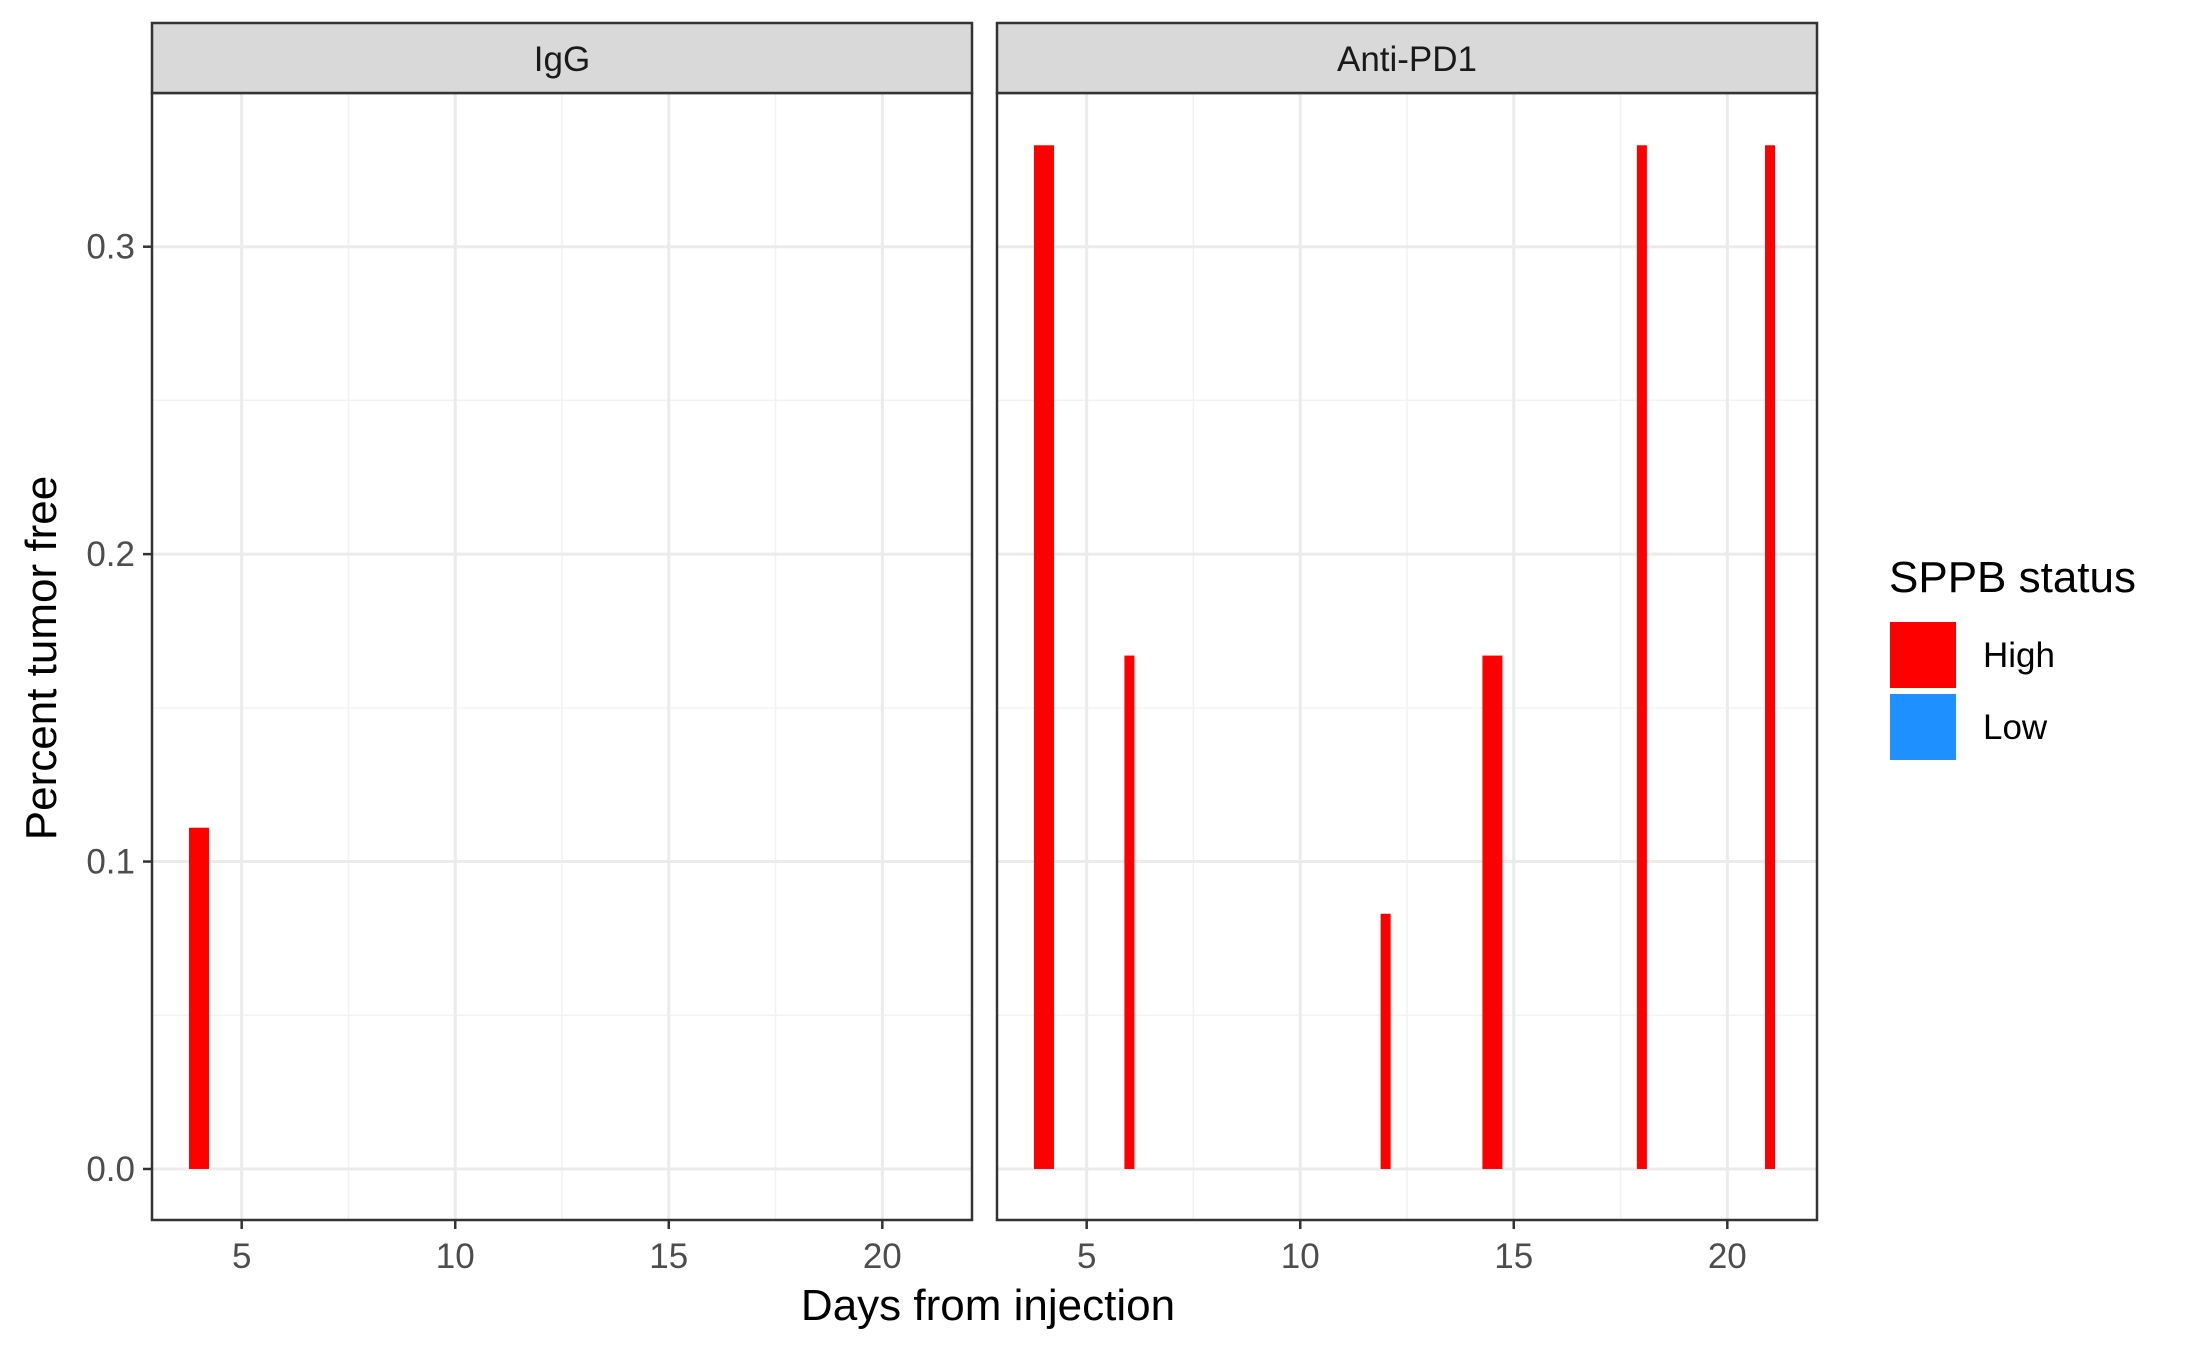  Describe the element at coordinates (41, 658) in the screenshot. I see `y-axis-title: Percent tumor free` at that location.